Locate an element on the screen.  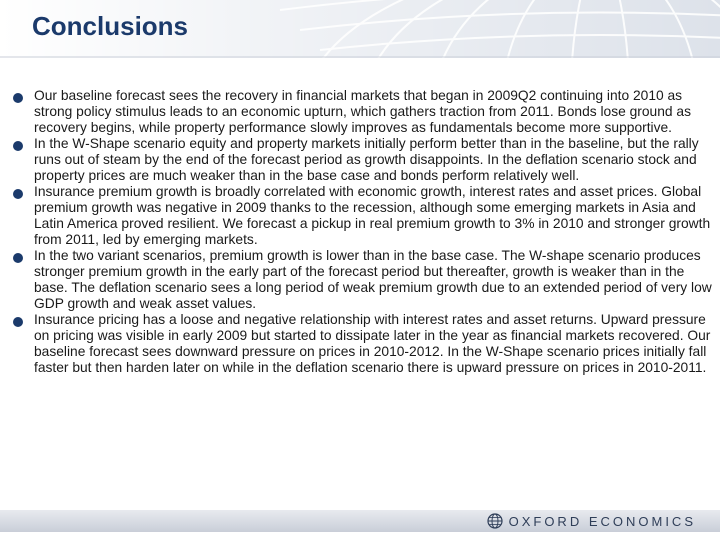
globe-grid-icon is located at coordinates (360, 29).